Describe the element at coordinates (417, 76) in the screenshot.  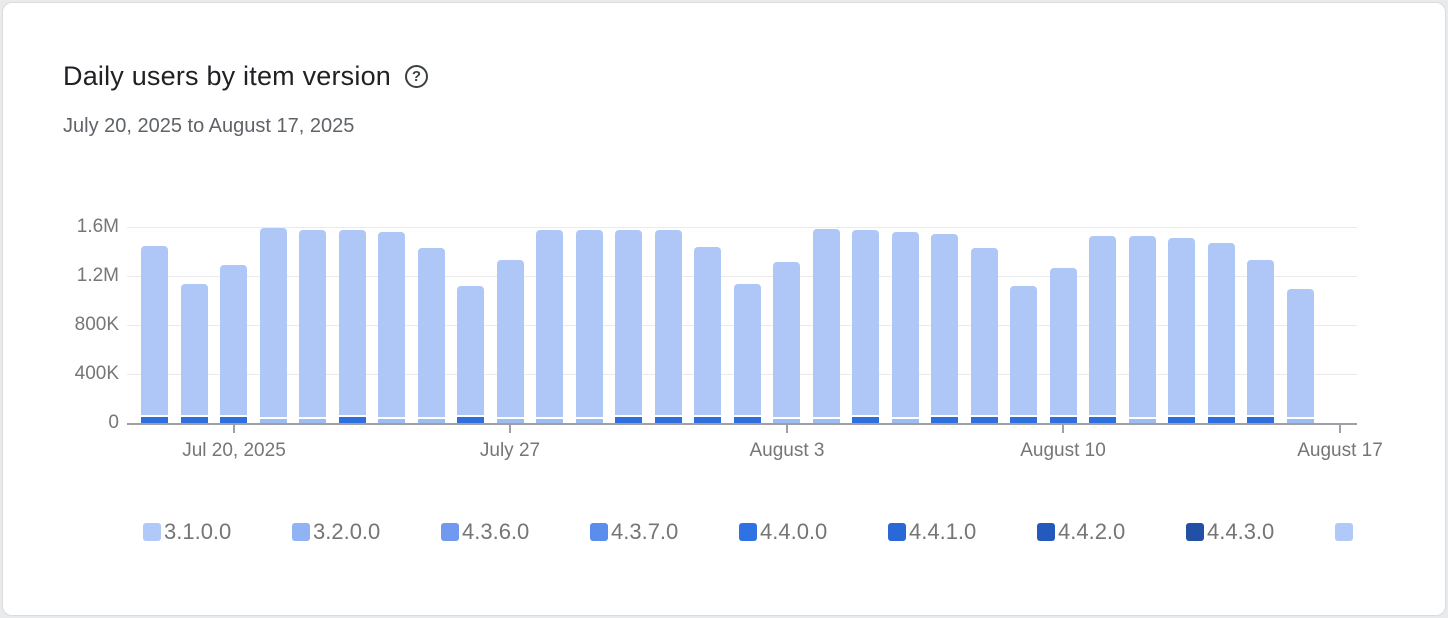
I see `help-icon: ?` at that location.